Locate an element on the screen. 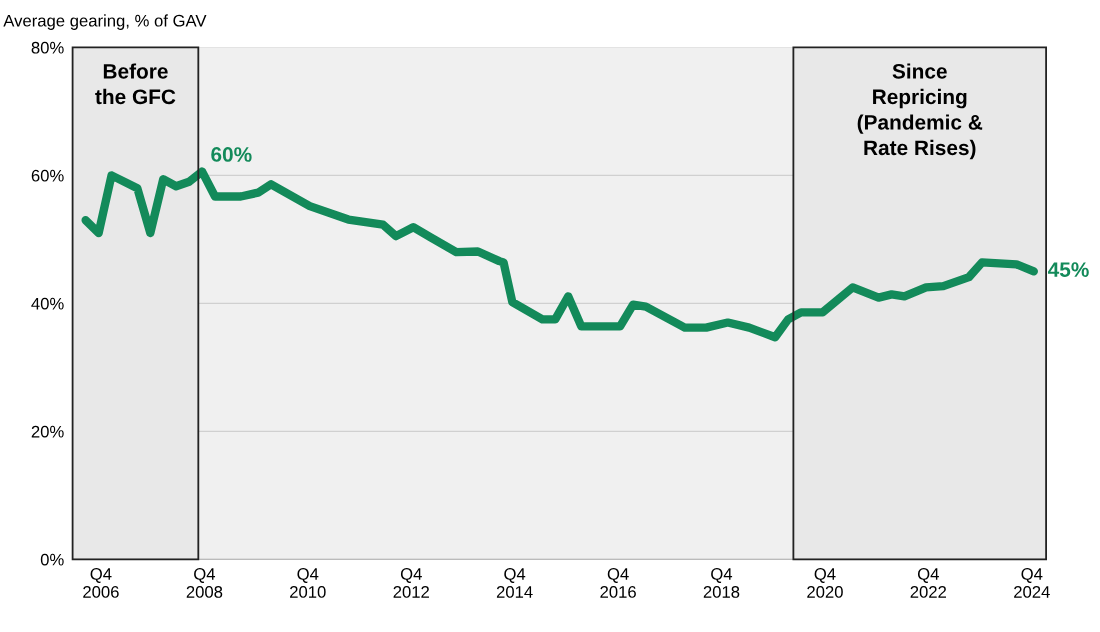 This screenshot has height=632, width=1100. annotation: 45% is located at coordinates (1068, 269).